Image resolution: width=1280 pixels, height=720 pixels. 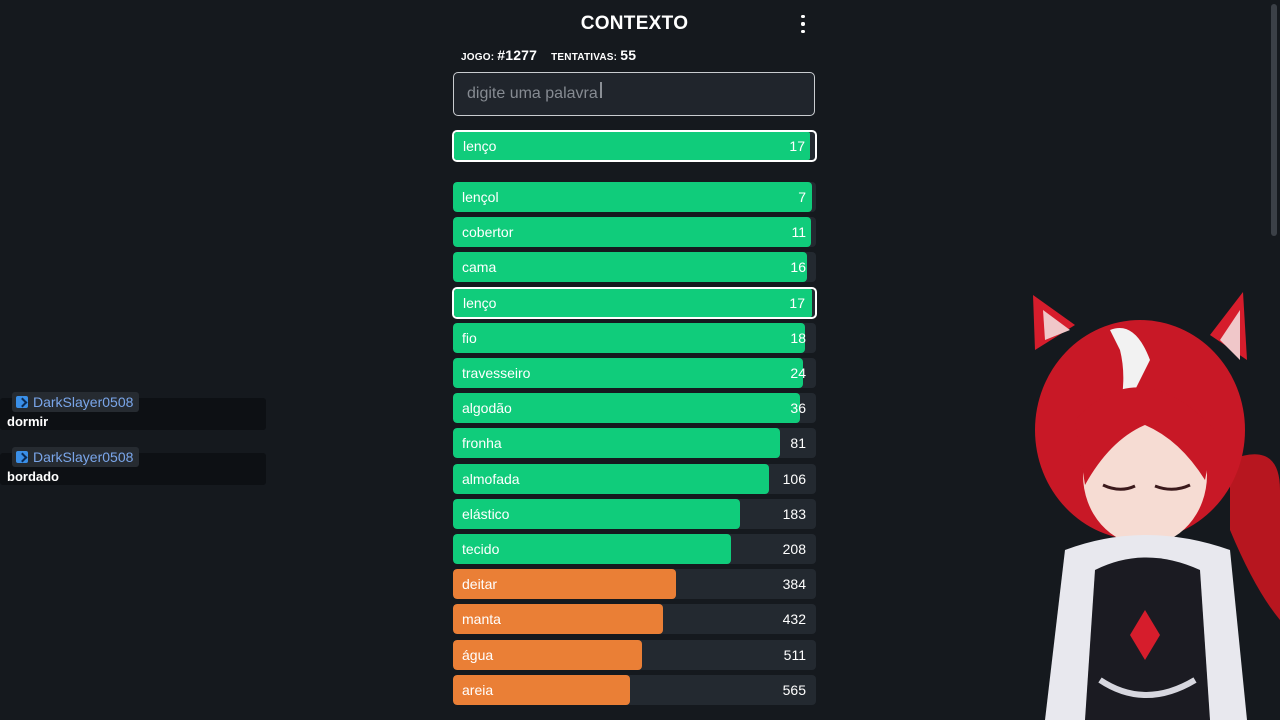 What do you see at coordinates (794, 549) in the screenshot?
I see `guess-rank: 208` at bounding box center [794, 549].